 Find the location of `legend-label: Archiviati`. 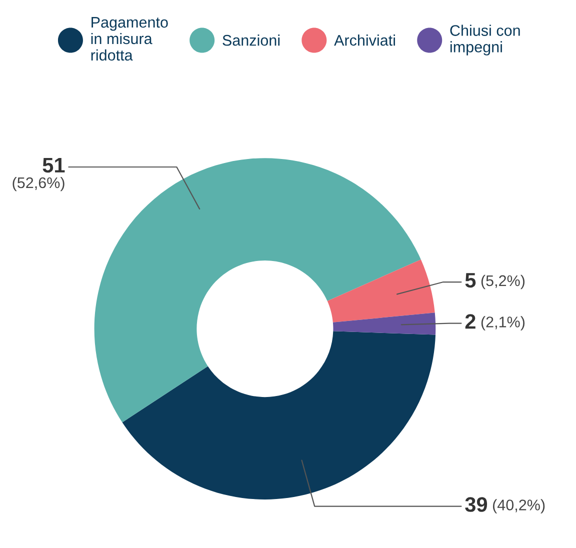

legend-label: Archiviati is located at coordinates (364, 40).